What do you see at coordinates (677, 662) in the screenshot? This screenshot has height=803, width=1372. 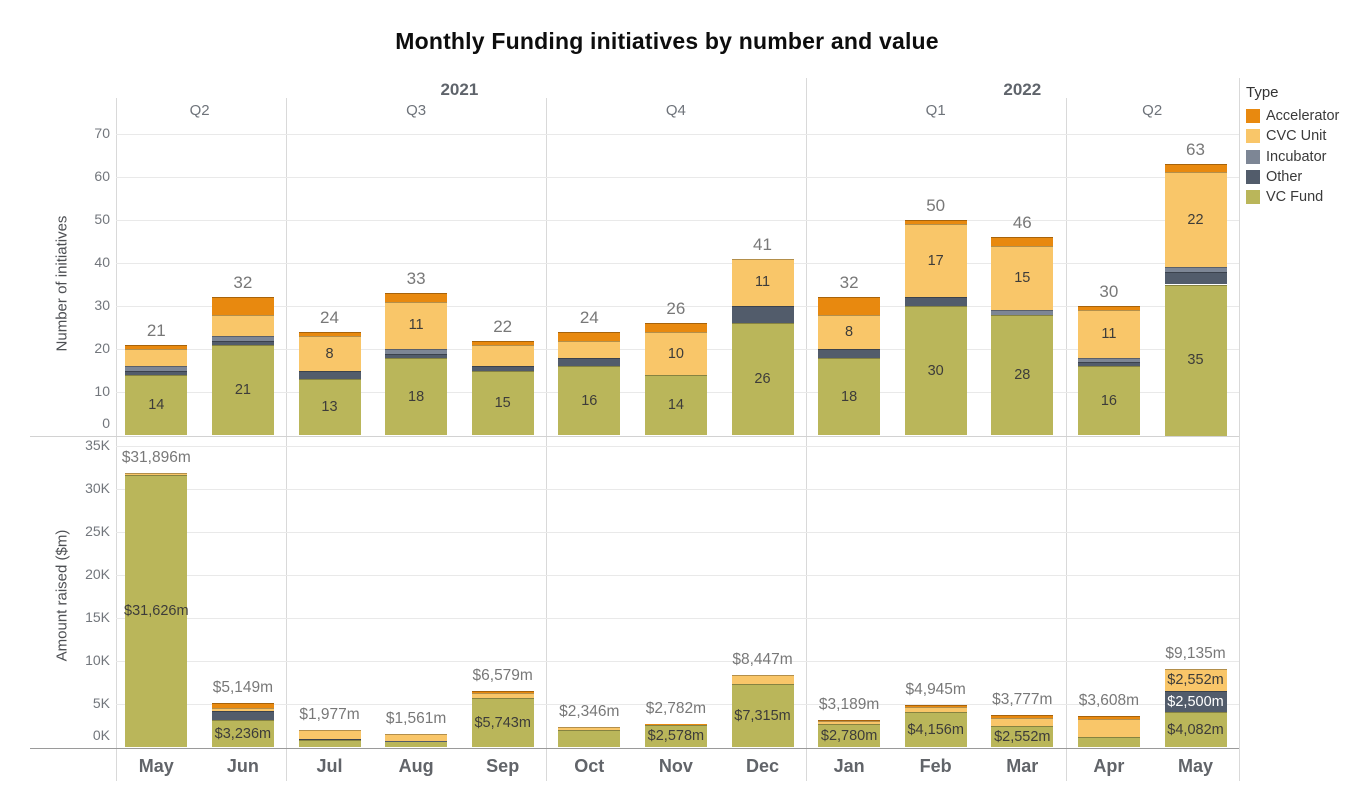 I see `gridline` at bounding box center [677, 662].